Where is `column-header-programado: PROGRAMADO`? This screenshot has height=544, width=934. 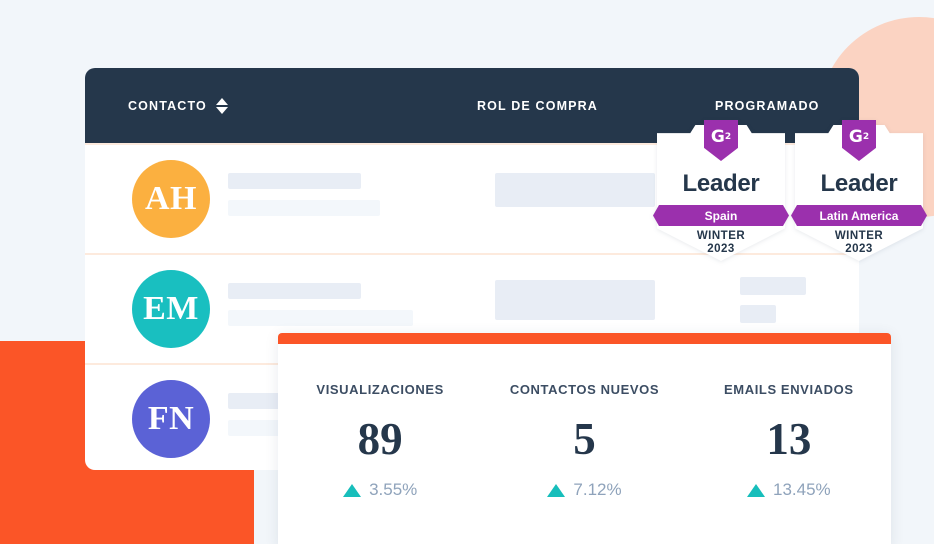 column-header-programado: PROGRAMADO is located at coordinates (767, 105).